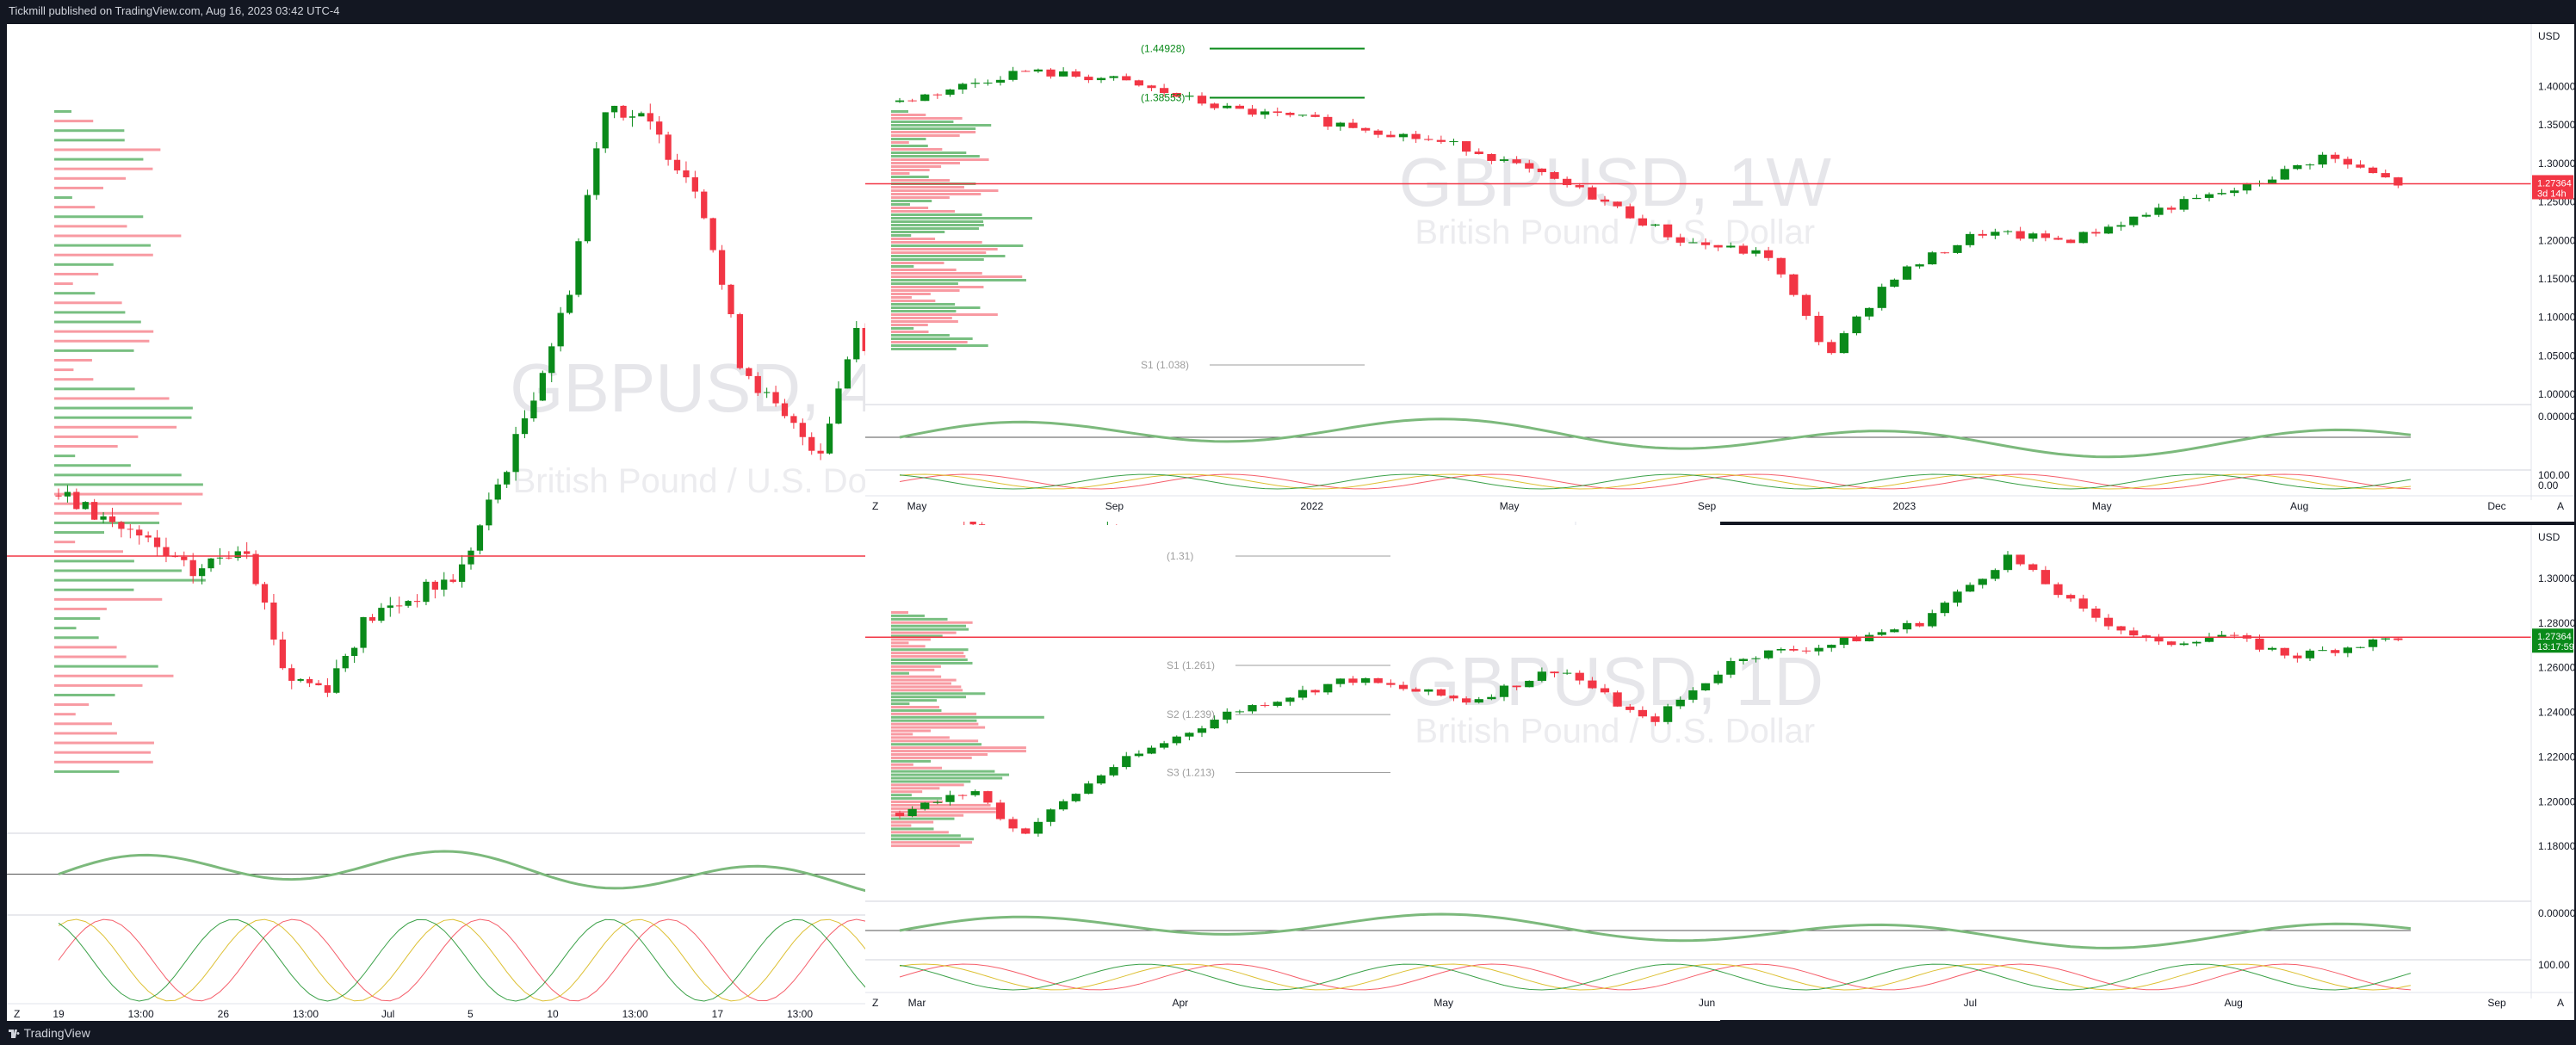  I want to click on tradingview-logo-icon, so click(14, 1034).